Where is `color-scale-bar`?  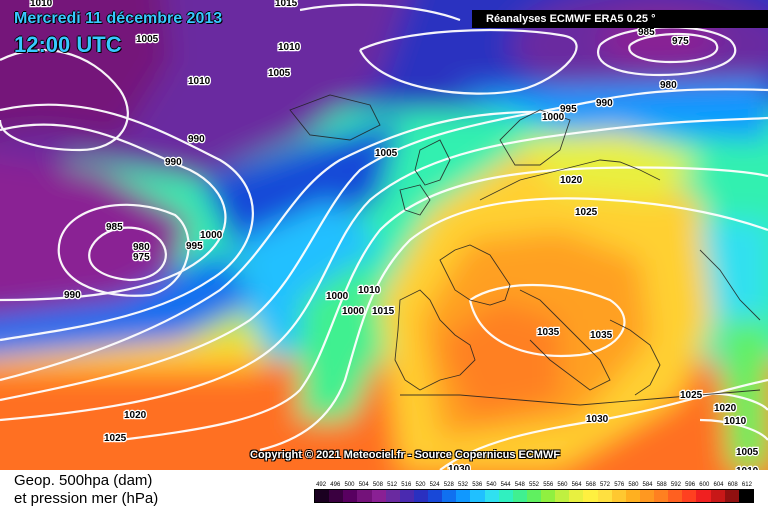
color-scale-bar is located at coordinates (534, 496).